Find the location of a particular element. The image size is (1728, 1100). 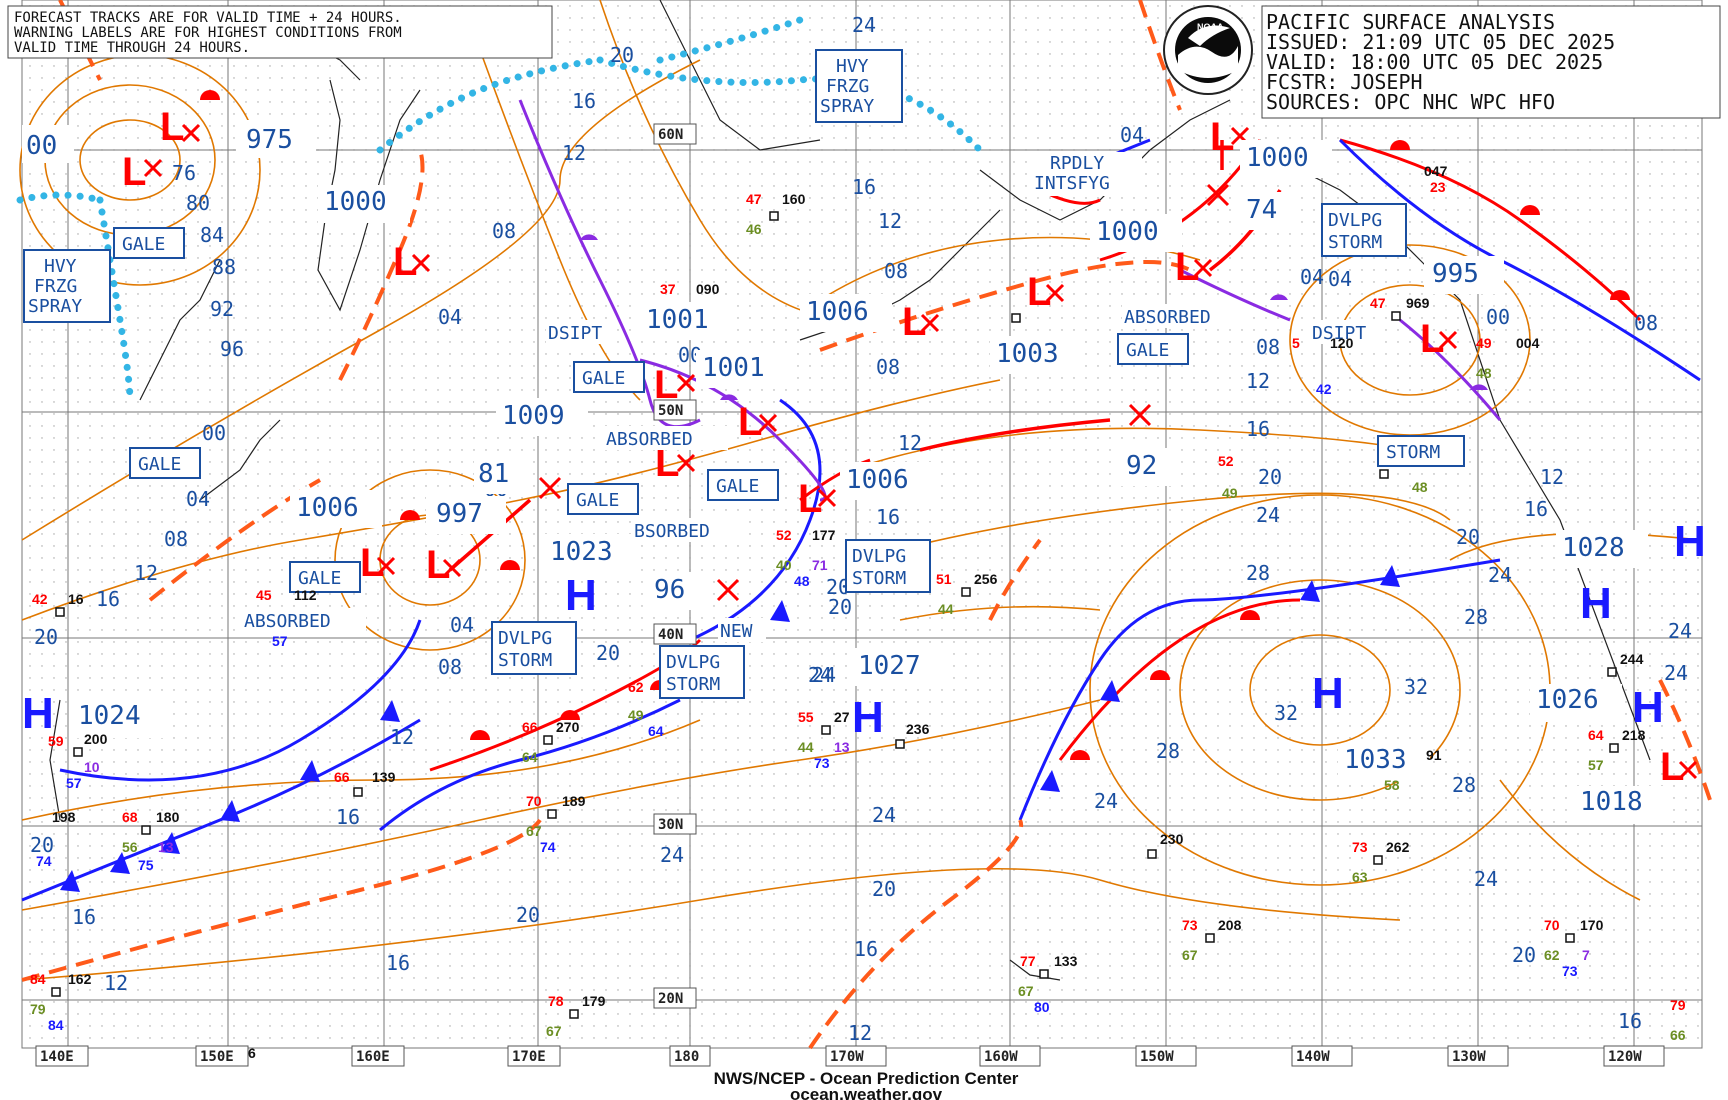

svg-text: 1026 is located at coordinates (1567, 700).